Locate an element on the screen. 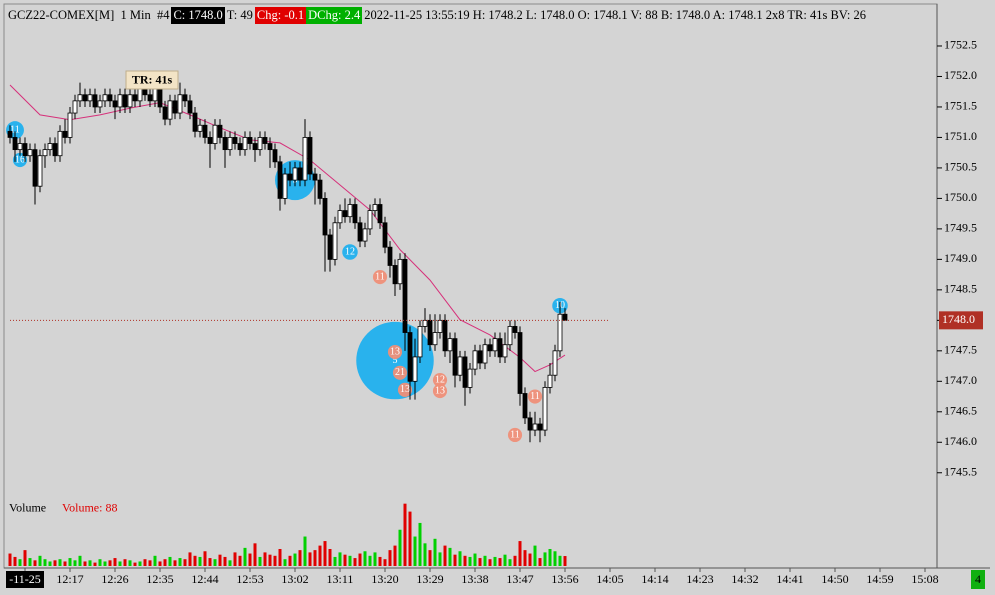 The image size is (995, 595). bubble-label: 13 is located at coordinates (395, 351).